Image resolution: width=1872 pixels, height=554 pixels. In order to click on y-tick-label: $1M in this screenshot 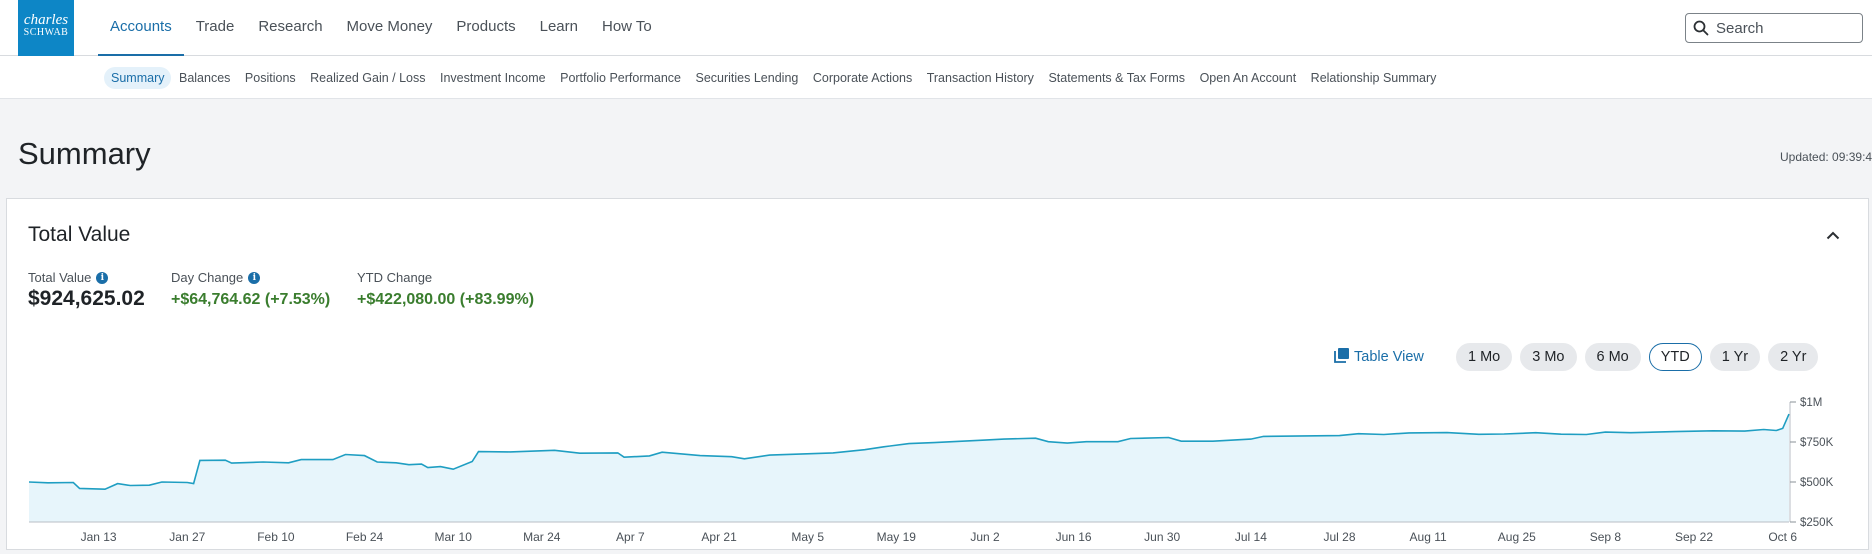, I will do `click(1811, 403)`.